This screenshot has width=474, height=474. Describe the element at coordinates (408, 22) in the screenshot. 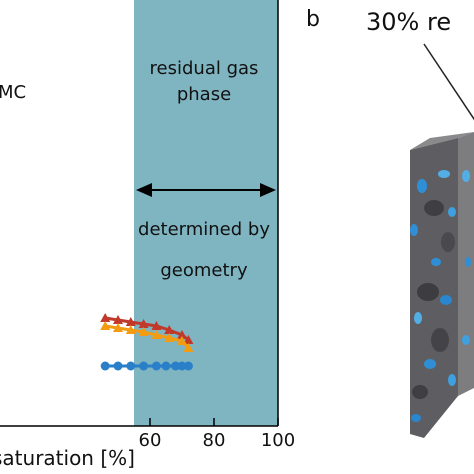

I see `panel-b-callout: 30% re` at that location.